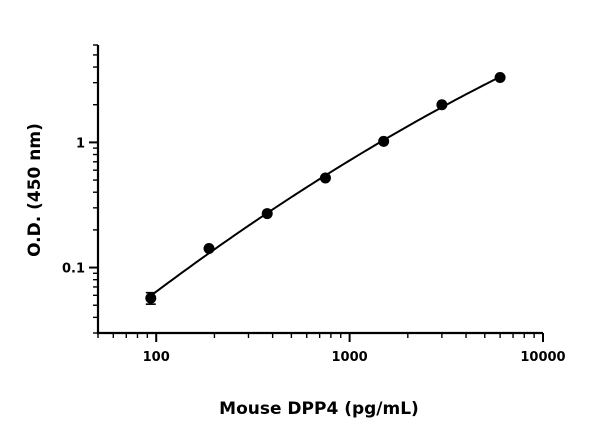 Image resolution: width=600 pixels, height=441 pixels. Describe the element at coordinates (156, 357) in the screenshot. I see `x-tick-label: 100` at that location.